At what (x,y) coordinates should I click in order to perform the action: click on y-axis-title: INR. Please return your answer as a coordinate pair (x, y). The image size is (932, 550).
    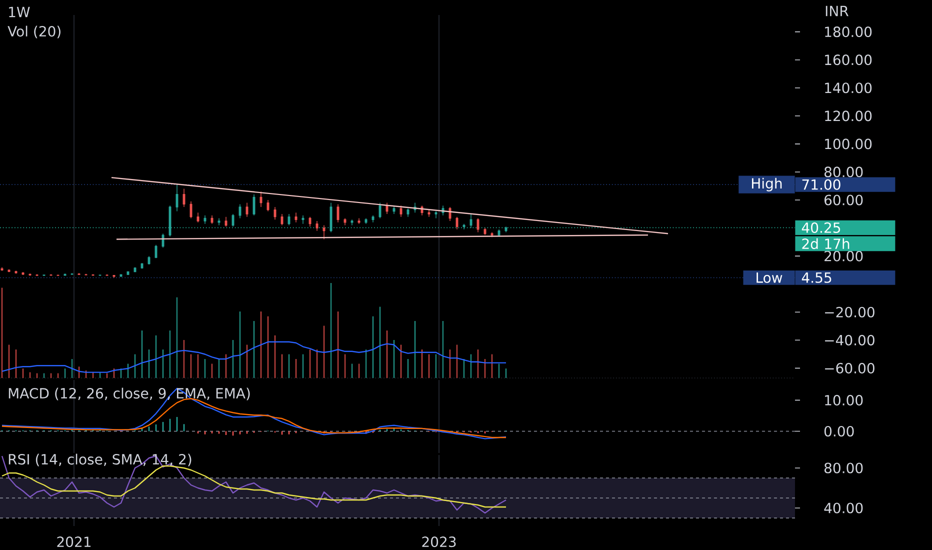
    Looking at the image, I should click on (837, 11).